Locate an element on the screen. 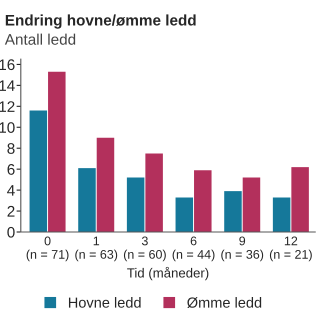  x-tick-label: 9 (n = 36) is located at coordinates (242, 249).